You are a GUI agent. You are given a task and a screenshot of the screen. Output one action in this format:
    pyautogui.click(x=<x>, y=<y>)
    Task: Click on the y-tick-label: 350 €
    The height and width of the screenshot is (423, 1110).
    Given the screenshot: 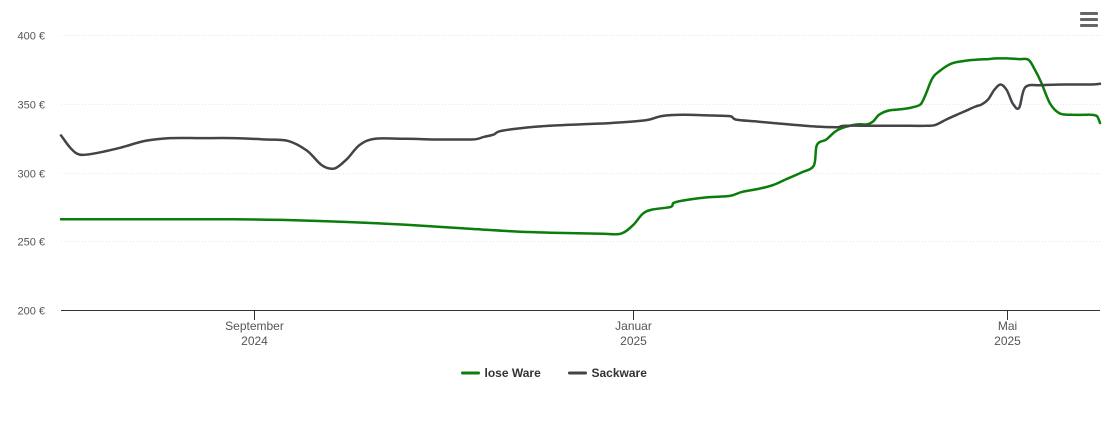 What is the action you would take?
    pyautogui.click(x=31, y=106)
    